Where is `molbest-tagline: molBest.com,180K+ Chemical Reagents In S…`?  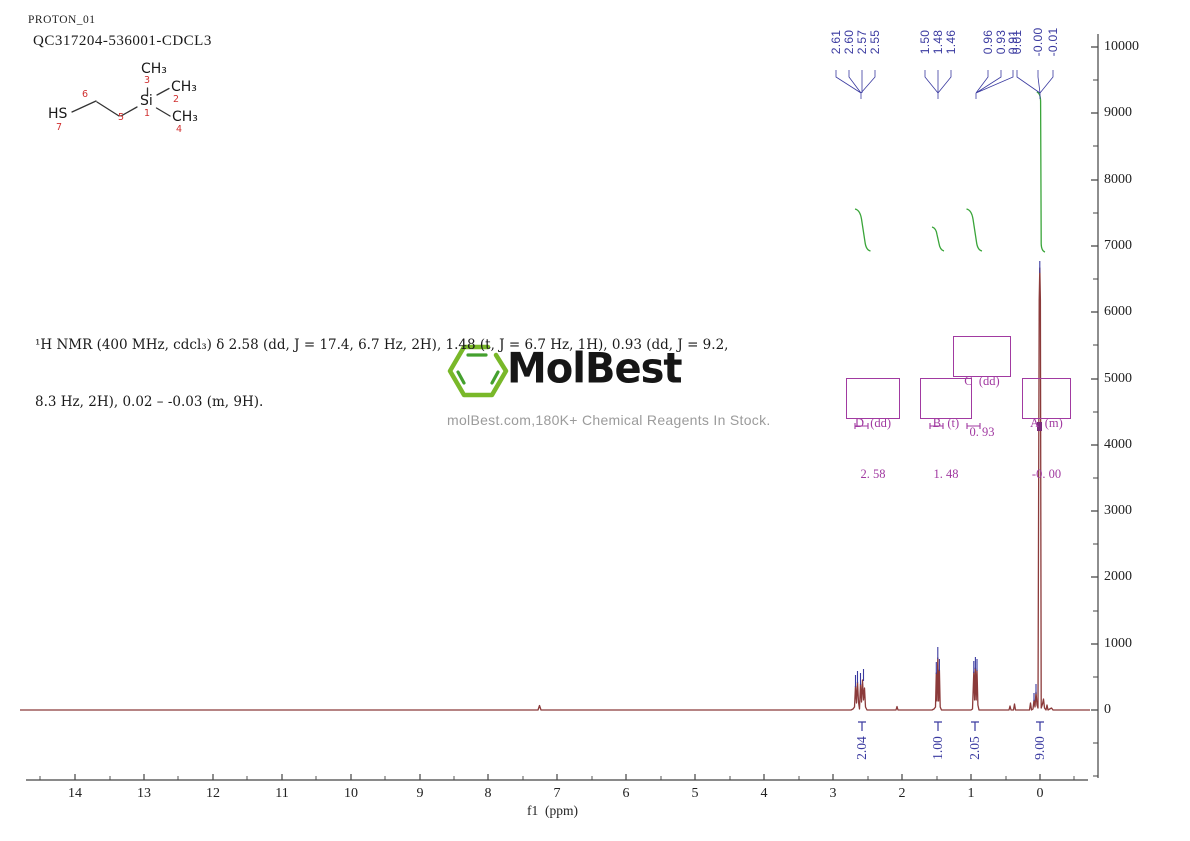
molbest-tagline: molBest.com,180K+ Chemical Reagents In S… is located at coordinates (609, 420).